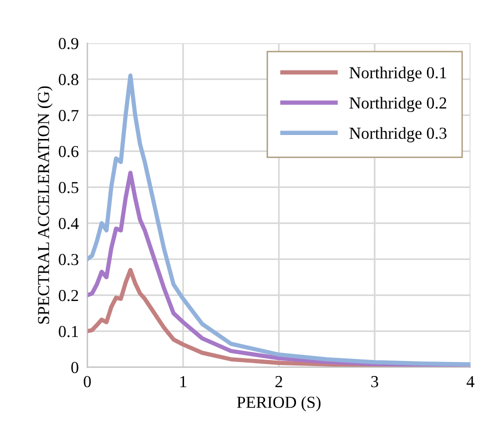 Image resolution: width=485 pixels, height=432 pixels. I want to click on x-tick-label: 0, so click(87, 382).